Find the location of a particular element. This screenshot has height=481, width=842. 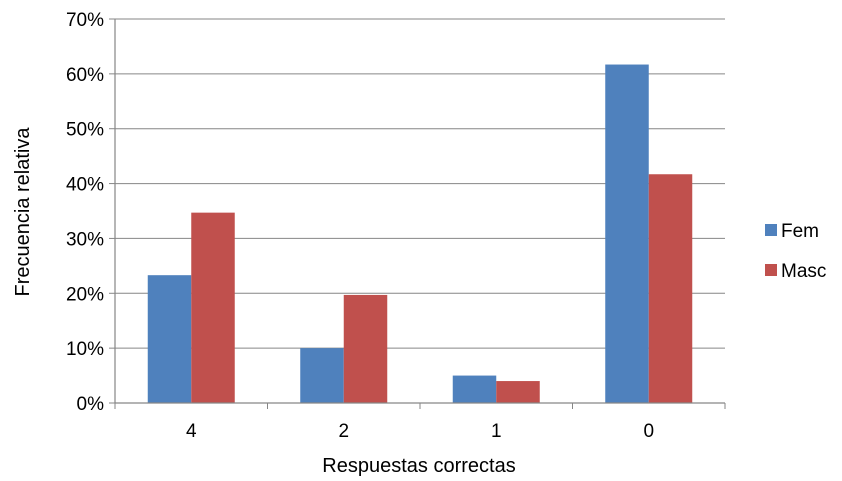

y-axis-ticks: 0% 10% 20% 30% 40% 50% 60% 70% is located at coordinates (90, 212).